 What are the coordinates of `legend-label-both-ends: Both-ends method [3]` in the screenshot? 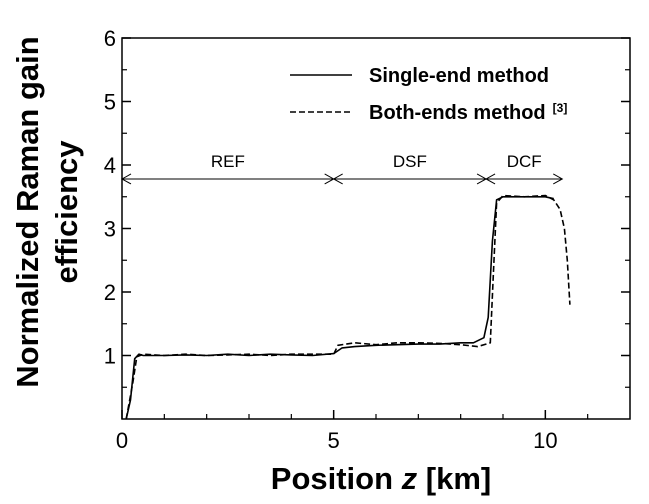 It's located at (468, 112).